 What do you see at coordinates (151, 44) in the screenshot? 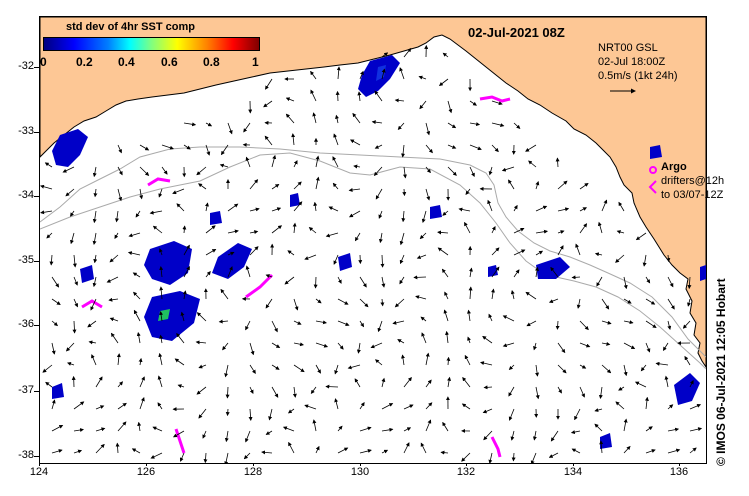
I see `colorbar` at bounding box center [151, 44].